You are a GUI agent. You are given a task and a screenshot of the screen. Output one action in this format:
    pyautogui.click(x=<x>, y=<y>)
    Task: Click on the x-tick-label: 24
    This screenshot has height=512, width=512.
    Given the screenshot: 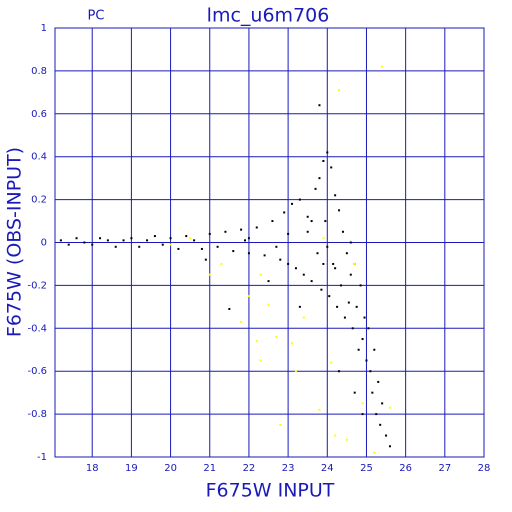 What is the action you would take?
    pyautogui.click(x=327, y=468)
    